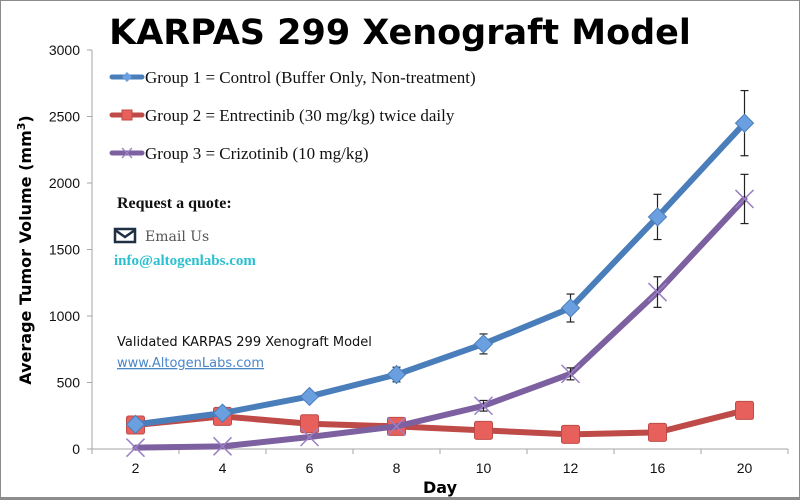  I want to click on email-us-link: Email Us, so click(161, 236).